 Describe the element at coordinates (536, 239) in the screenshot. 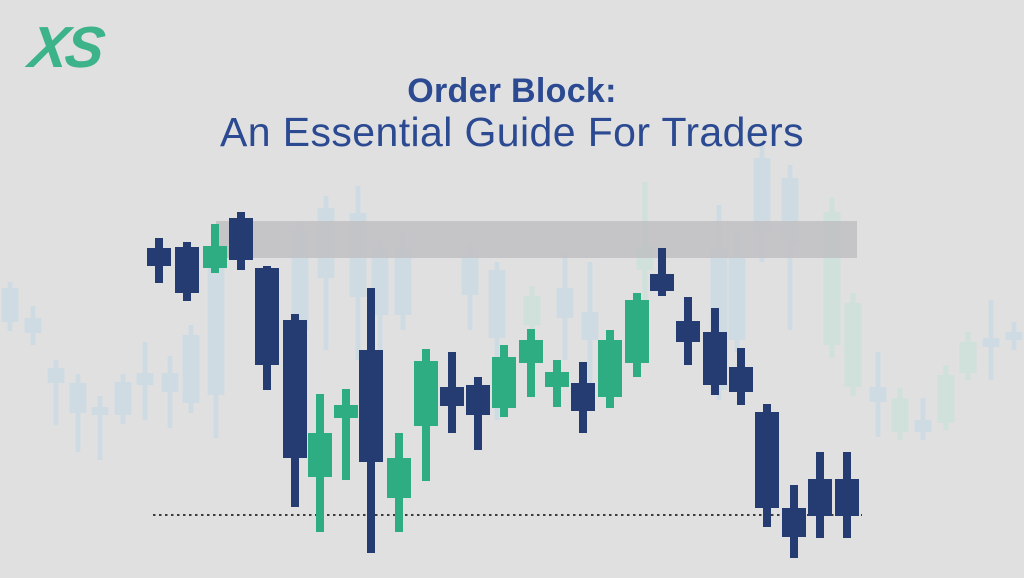

I see `order-block-zone` at that location.